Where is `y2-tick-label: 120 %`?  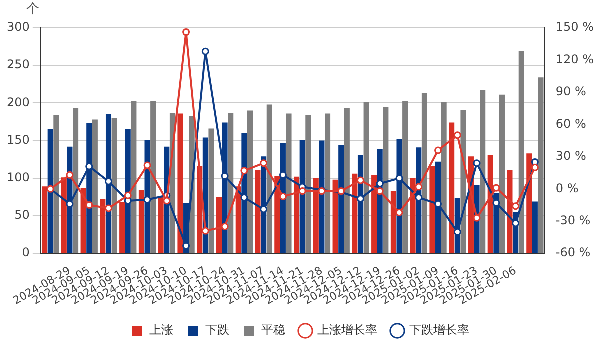 y2-tick-label: 120 % is located at coordinates (575, 59).